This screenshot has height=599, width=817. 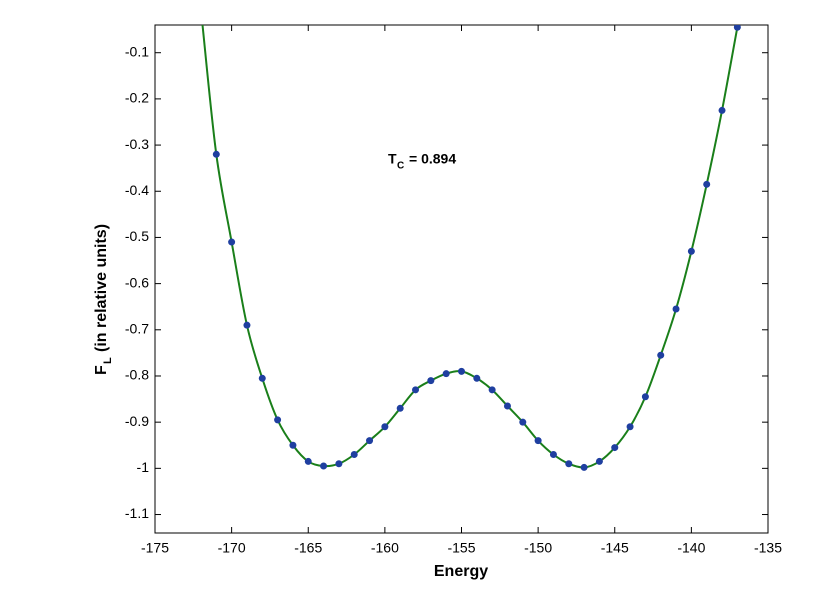 I want to click on y-tick-label: -0.7, so click(x=137, y=329).